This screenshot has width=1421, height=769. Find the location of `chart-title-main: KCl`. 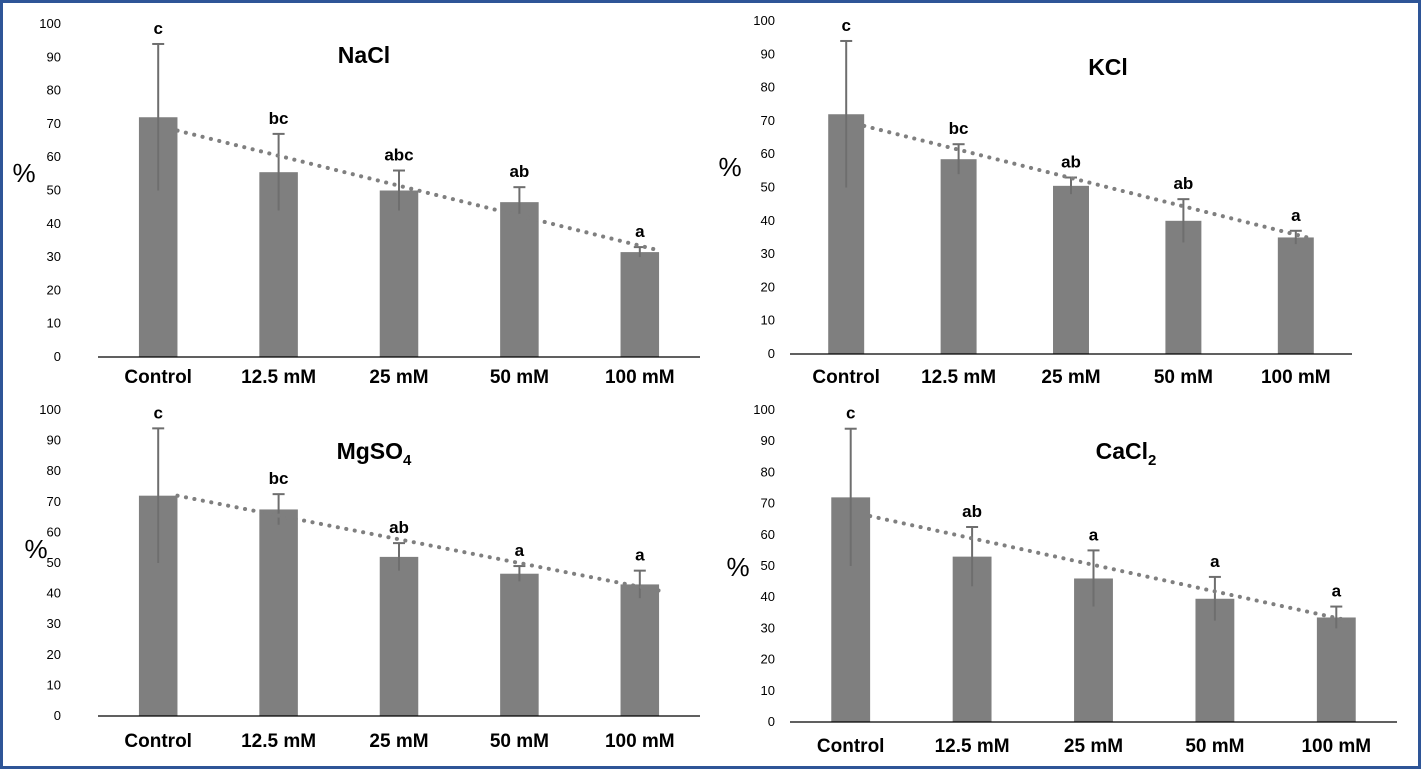

chart-title-main: KCl is located at coordinates (1108, 67).